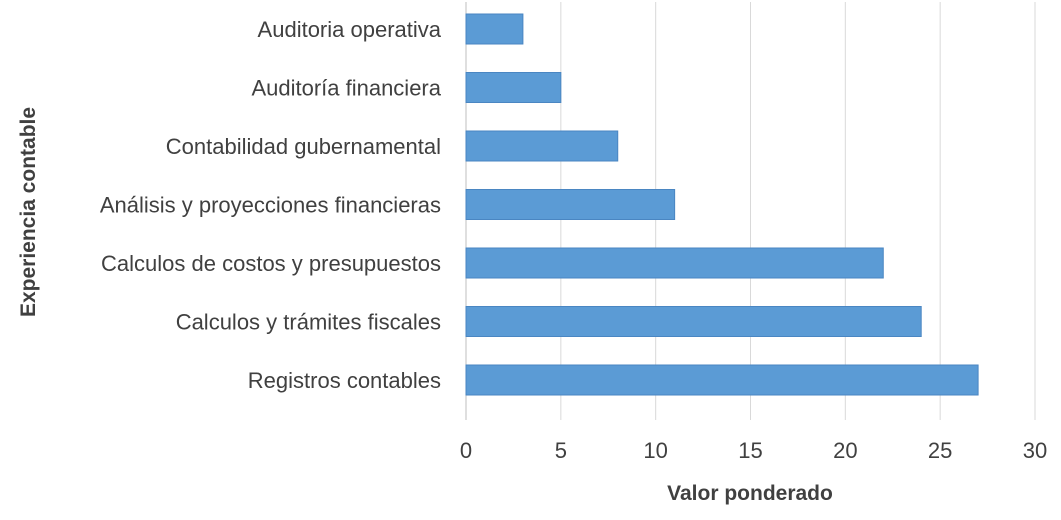 The image size is (1061, 520). What do you see at coordinates (750, 450) in the screenshot?
I see `x-tick-label: 15` at bounding box center [750, 450].